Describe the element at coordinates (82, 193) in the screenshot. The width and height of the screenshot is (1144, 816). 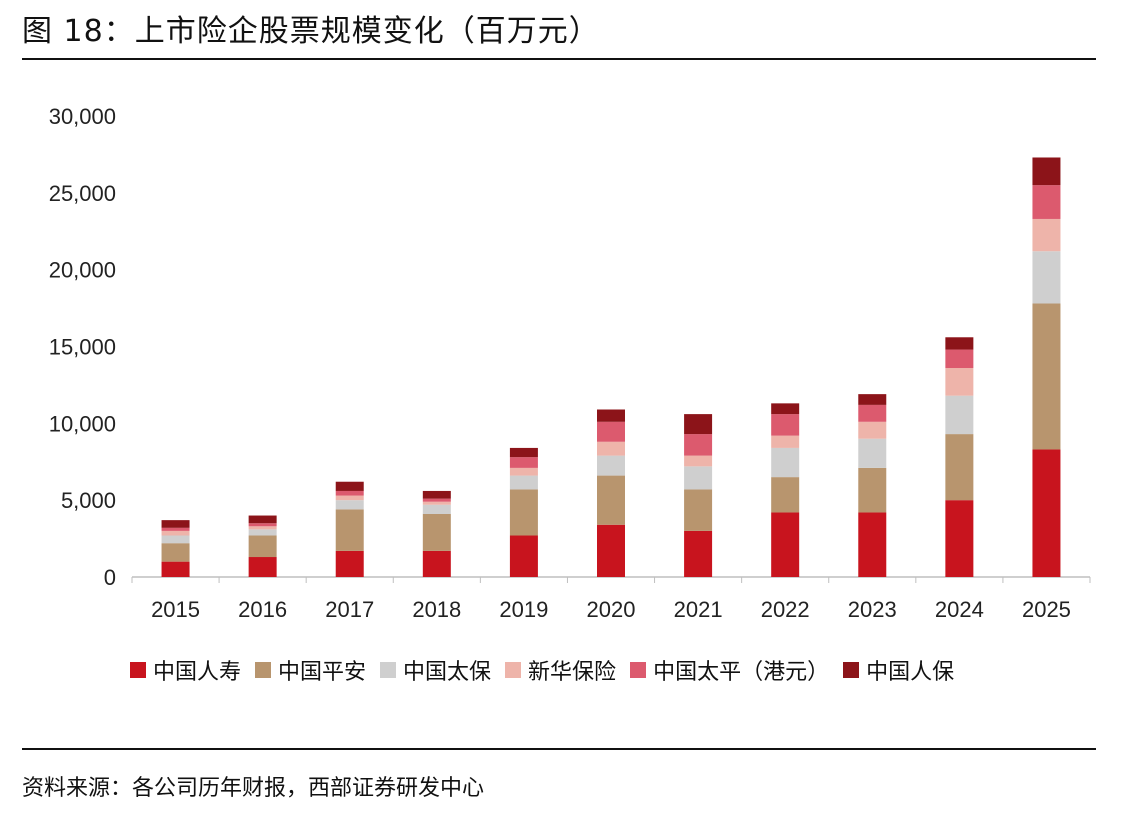
I see `y-tick-label: 25,000` at that location.